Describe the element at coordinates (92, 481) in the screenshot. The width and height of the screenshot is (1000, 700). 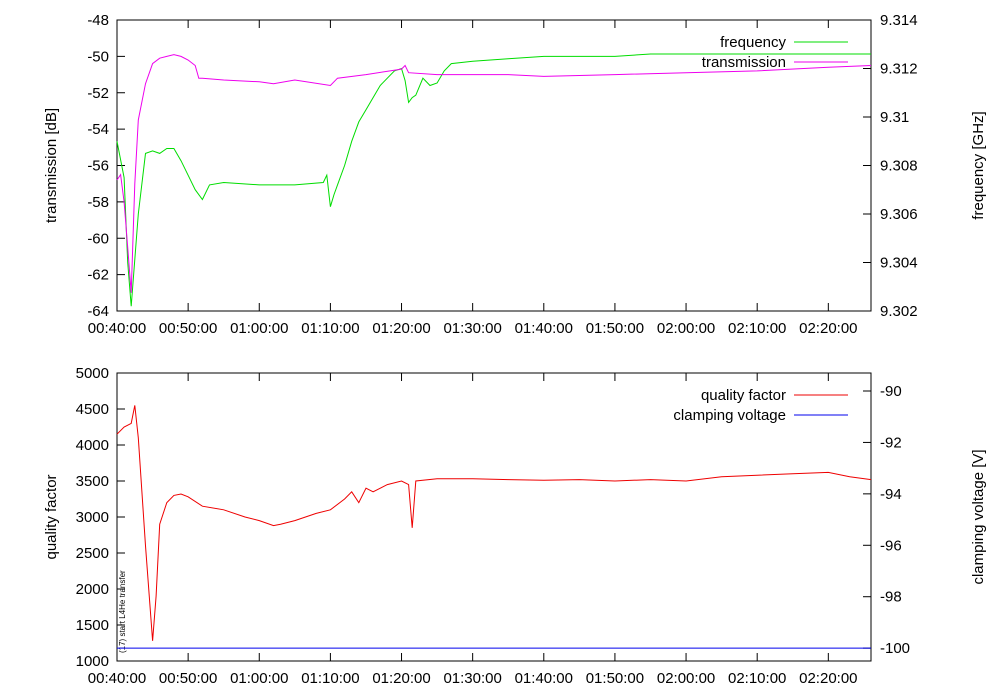
I see `y1-tick-label: 3500` at that location.